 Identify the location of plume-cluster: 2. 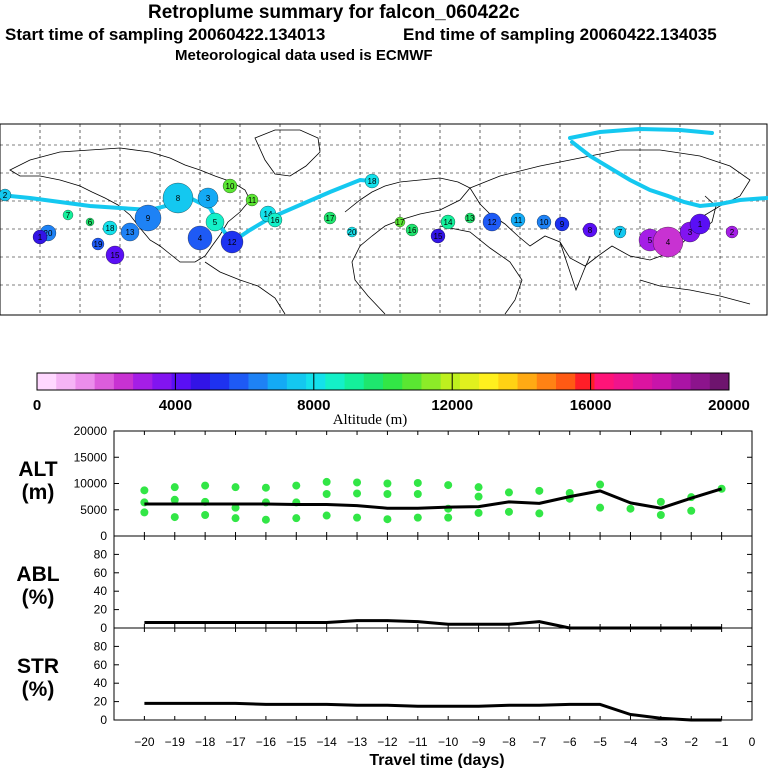
(6, 195).